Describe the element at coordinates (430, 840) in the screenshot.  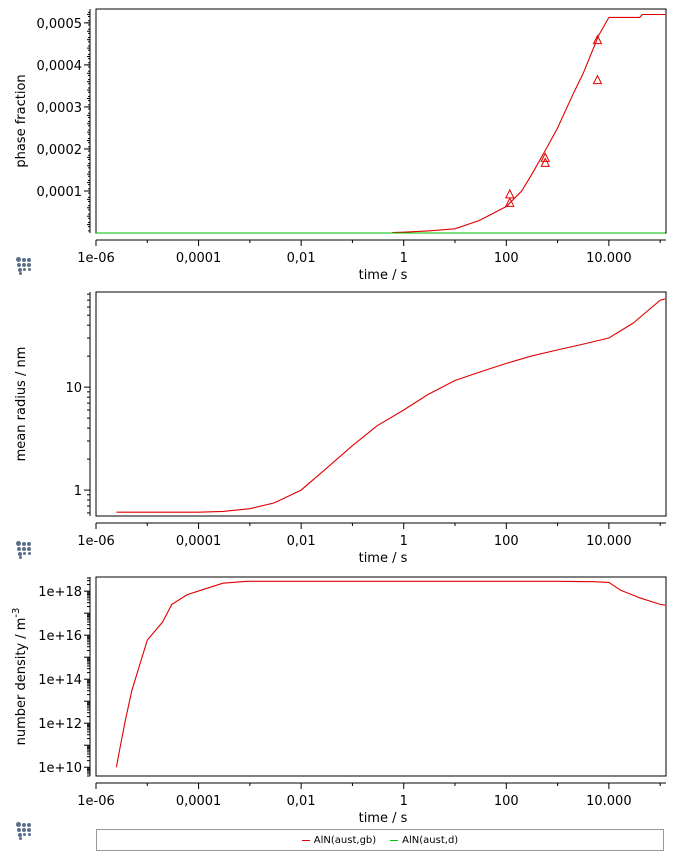
I see `legend-label: AlN(aust,d)` at that location.